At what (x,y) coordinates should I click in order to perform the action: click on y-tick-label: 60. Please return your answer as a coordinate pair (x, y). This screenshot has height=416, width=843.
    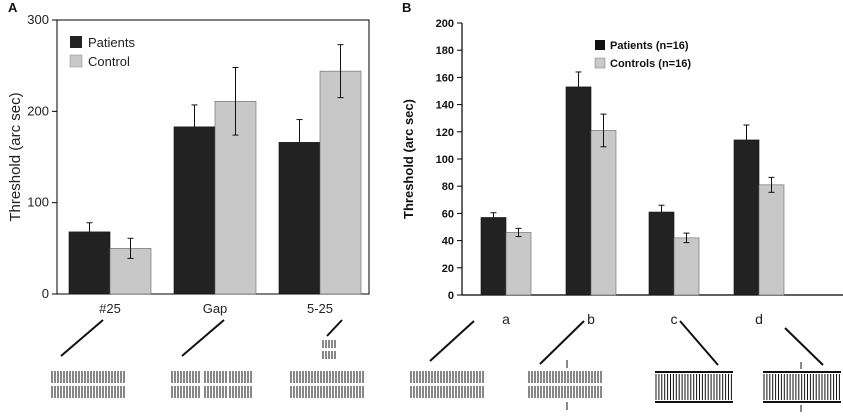
    Looking at the image, I should click on (448, 214).